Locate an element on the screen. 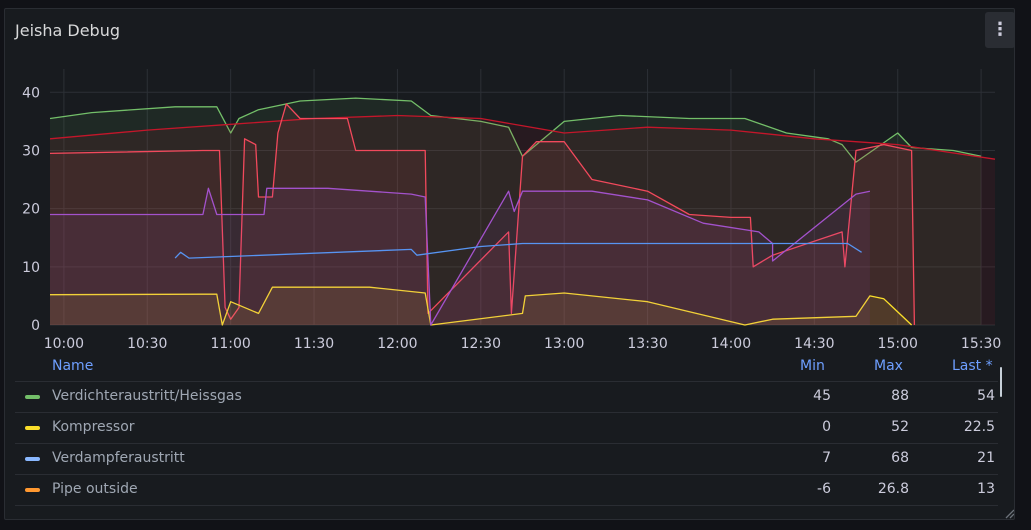  legend-row-partial is located at coordinates (506, 512).